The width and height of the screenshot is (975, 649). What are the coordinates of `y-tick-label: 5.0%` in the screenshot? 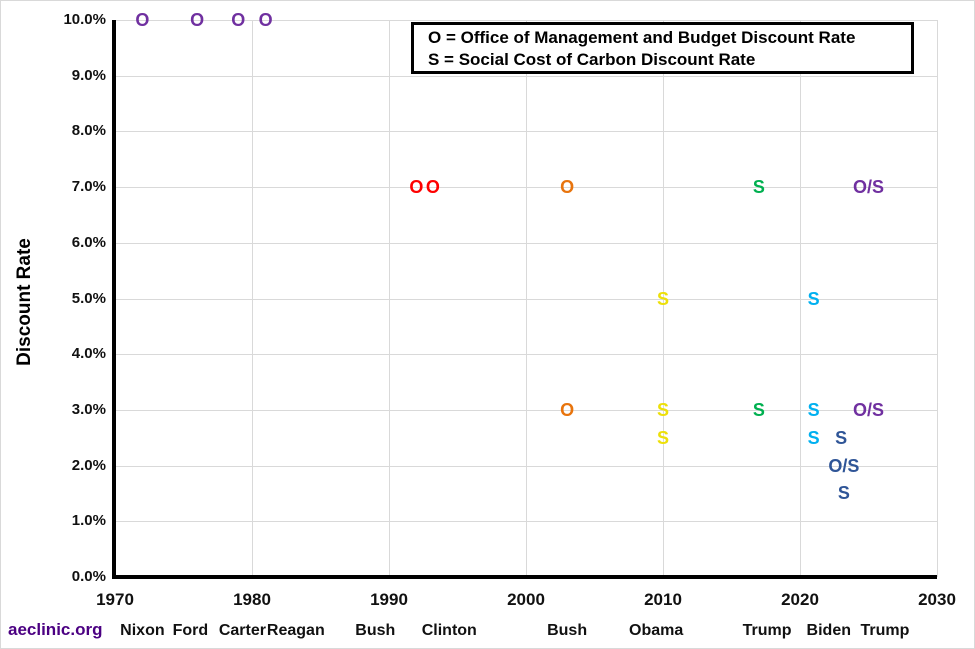 It's located at (88, 298).